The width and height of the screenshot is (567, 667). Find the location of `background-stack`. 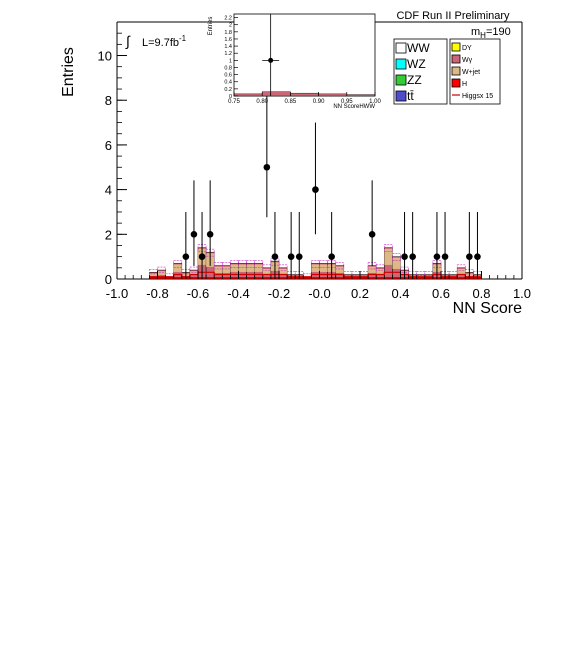

background-stack is located at coordinates (315, 262).